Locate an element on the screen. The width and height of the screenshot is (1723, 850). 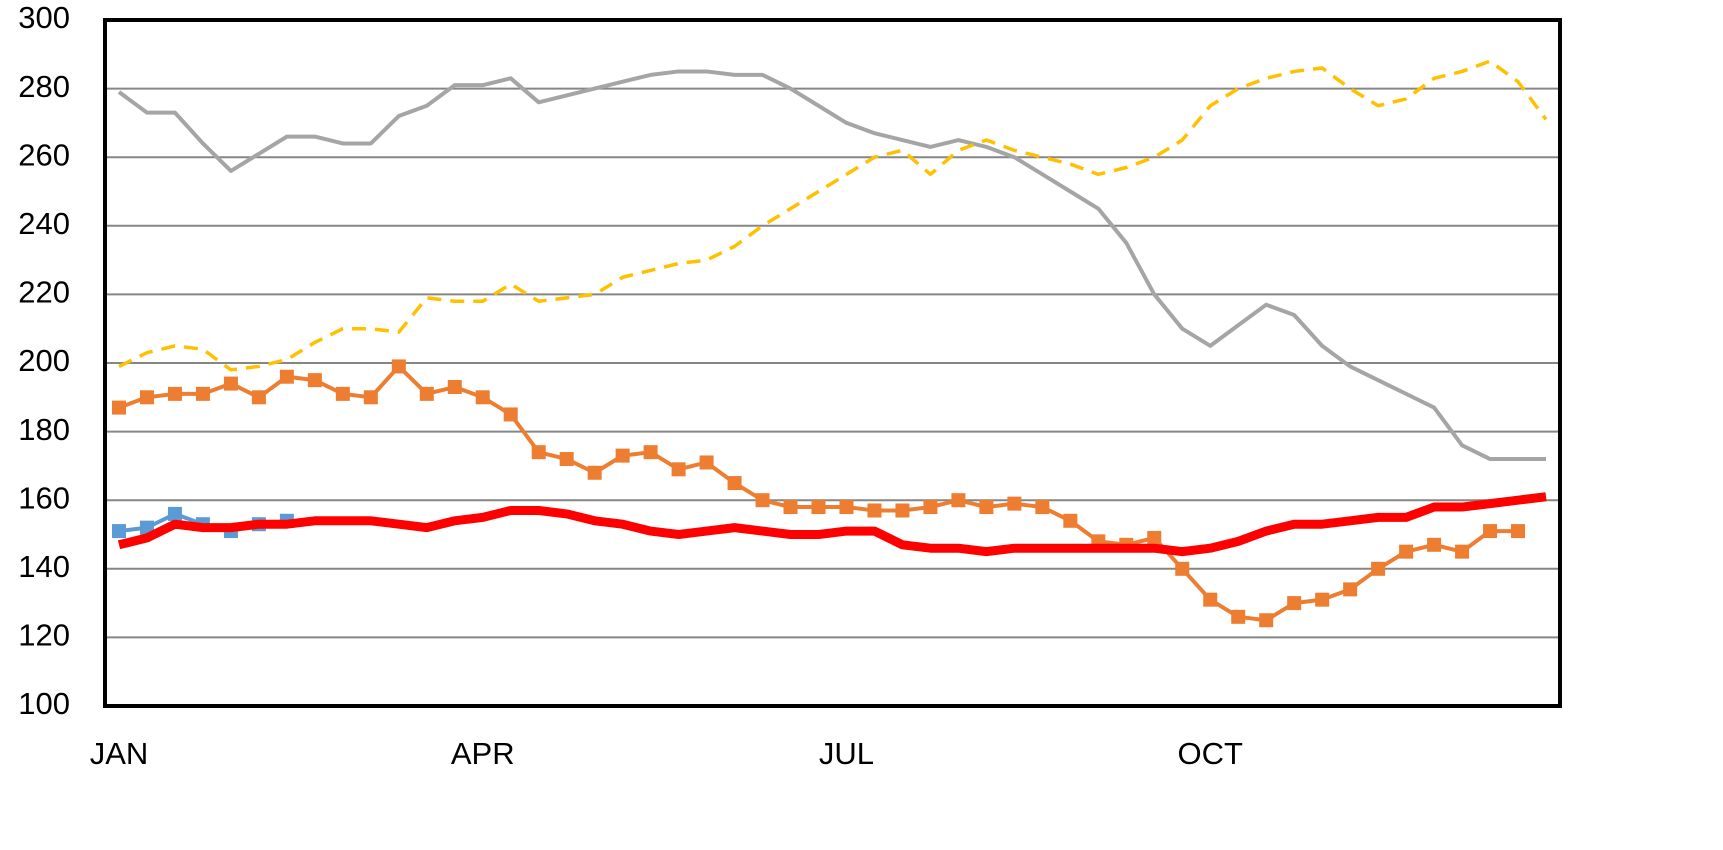
series-line is located at coordinates (832, 524).